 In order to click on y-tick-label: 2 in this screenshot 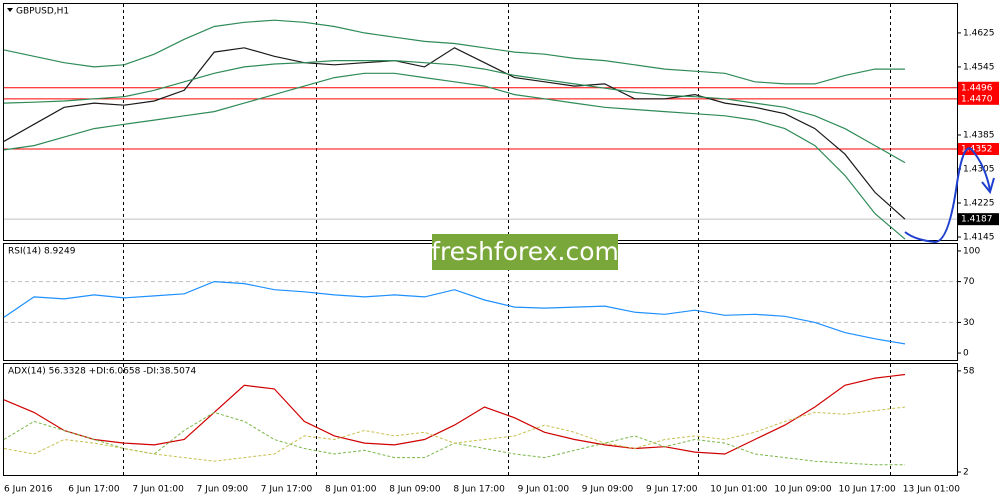, I will do `click(966, 473)`.